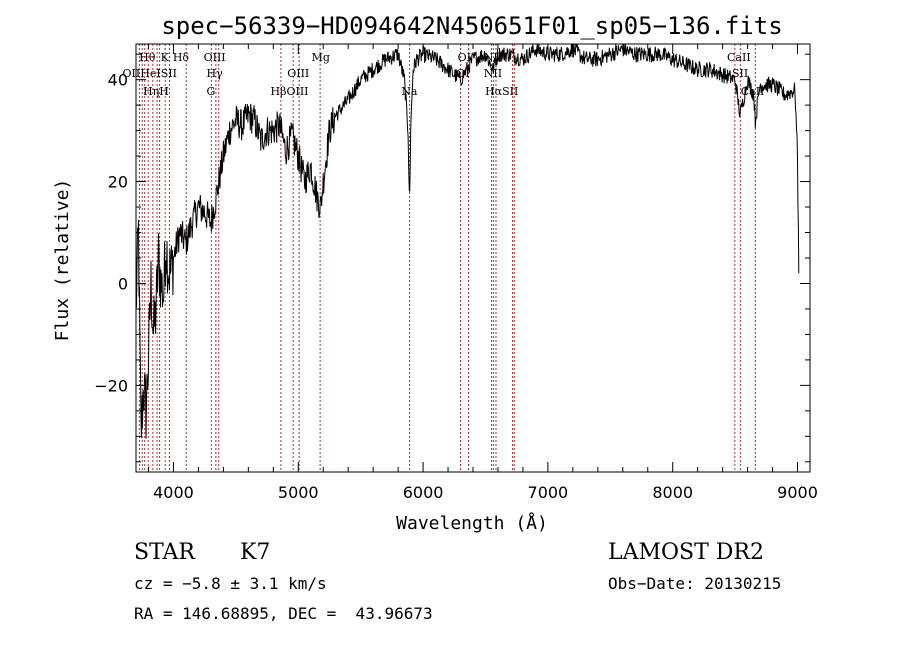 The width and height of the screenshot is (900, 649). Describe the element at coordinates (409, 91) in the screenshot. I see `spectral-line-label: Na` at that location.